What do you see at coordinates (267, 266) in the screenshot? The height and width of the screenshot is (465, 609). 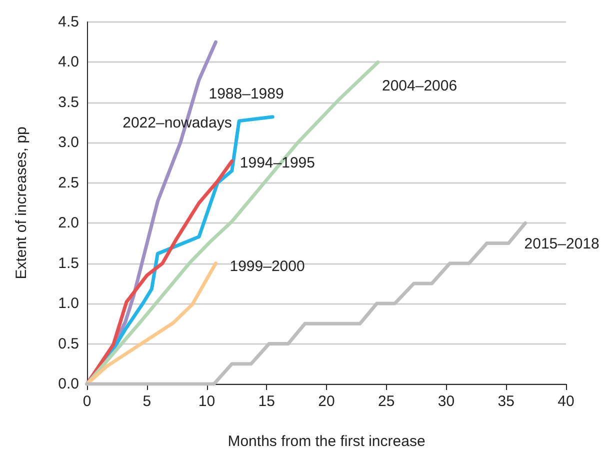 I see `series-label: 1999–2000` at bounding box center [267, 266].